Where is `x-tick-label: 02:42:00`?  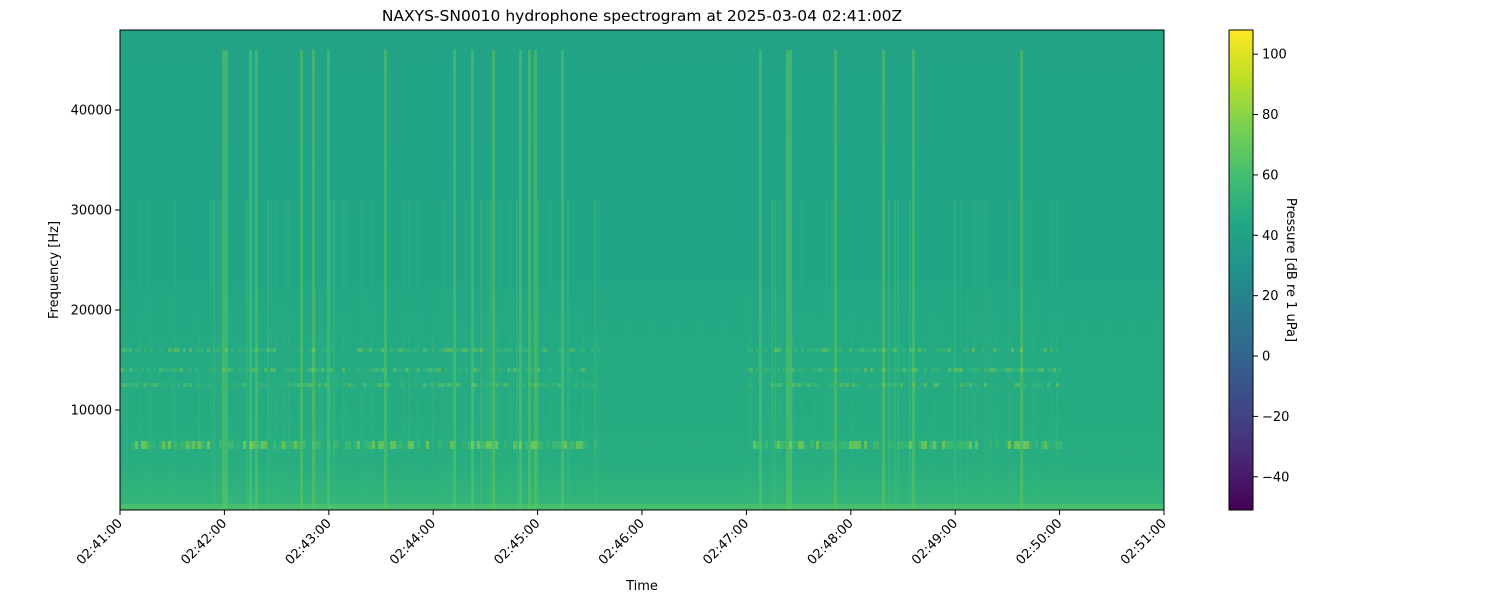
x-tick-label: 02:42:00 is located at coordinates (204, 542).